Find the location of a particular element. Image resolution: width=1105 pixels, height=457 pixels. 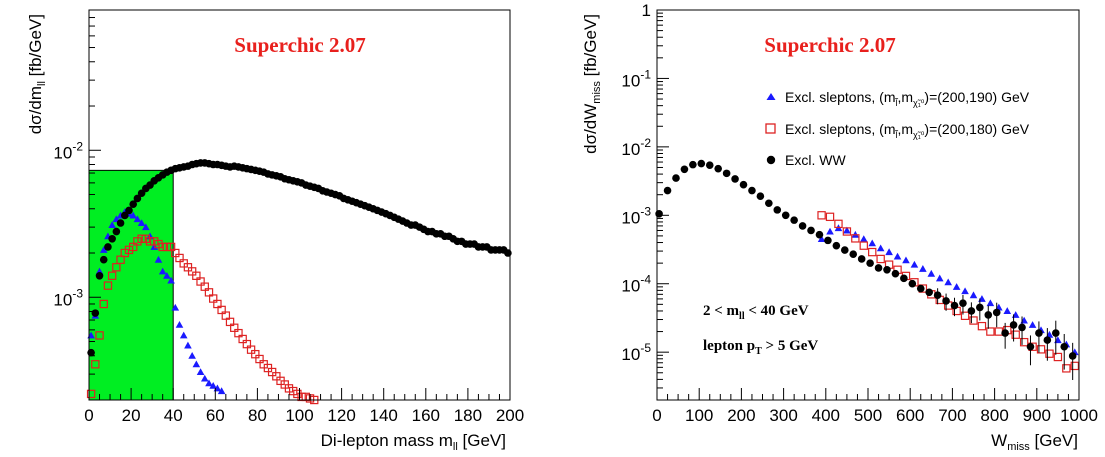

left-x-axis-title-unit: [GeV] is located at coordinates (482, 440).